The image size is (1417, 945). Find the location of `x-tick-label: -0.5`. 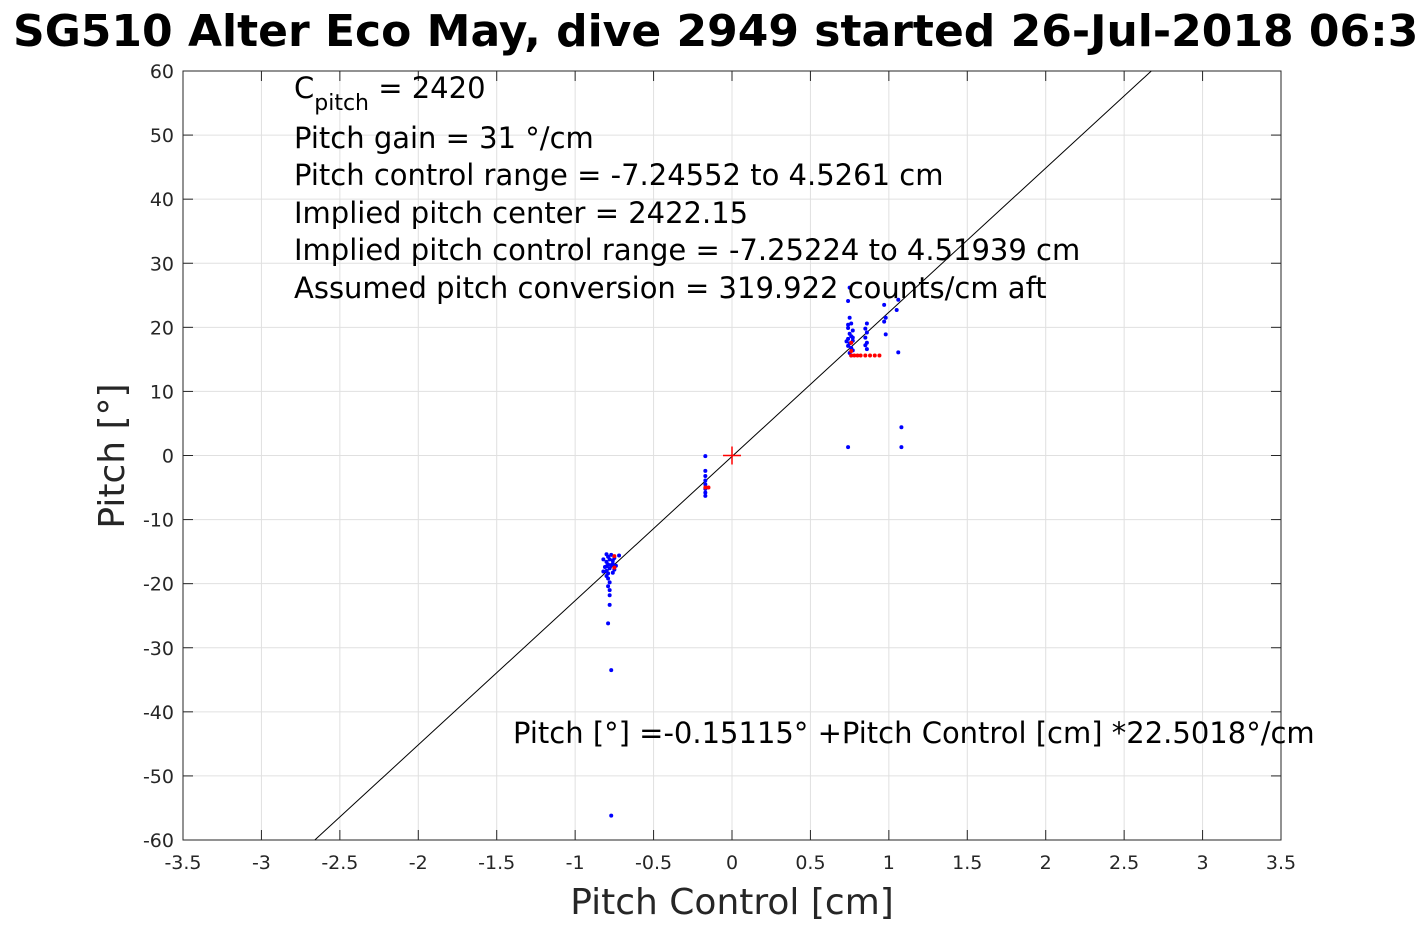

x-tick-label: -0.5 is located at coordinates (653, 863).